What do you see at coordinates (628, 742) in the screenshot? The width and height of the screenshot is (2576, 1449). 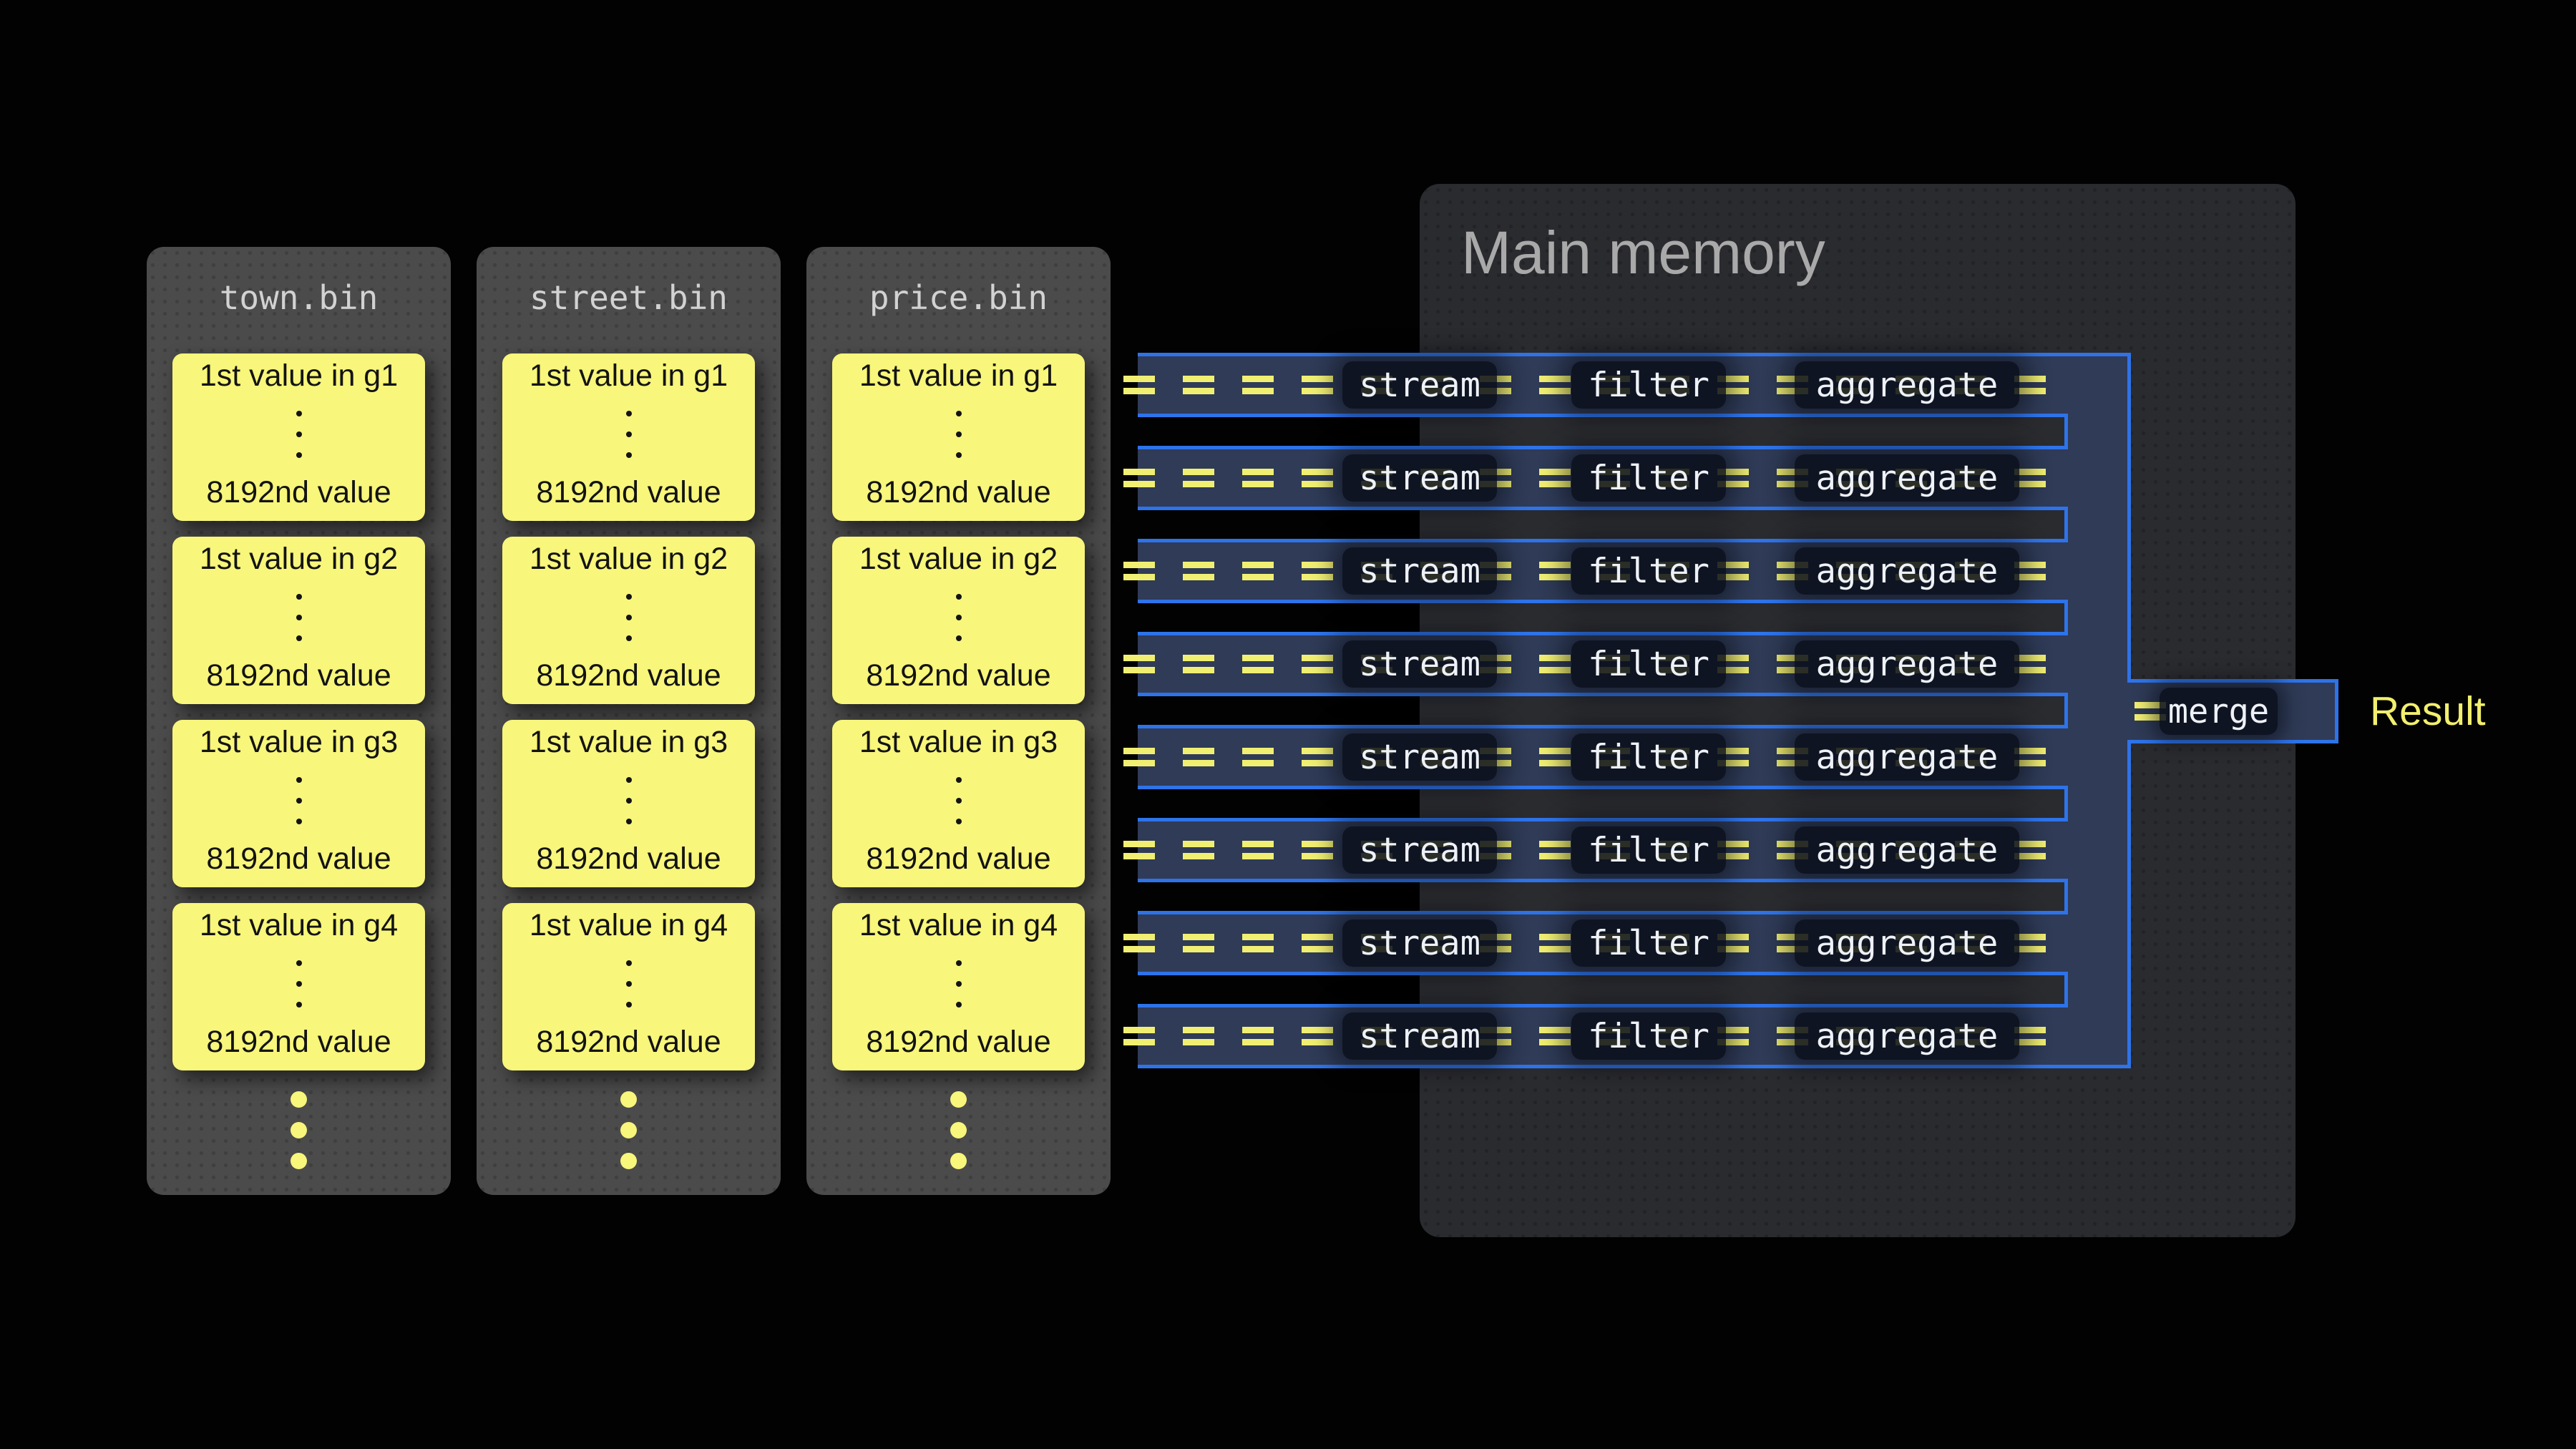 I see `row-group-first-value: 1st value in g3` at bounding box center [628, 742].